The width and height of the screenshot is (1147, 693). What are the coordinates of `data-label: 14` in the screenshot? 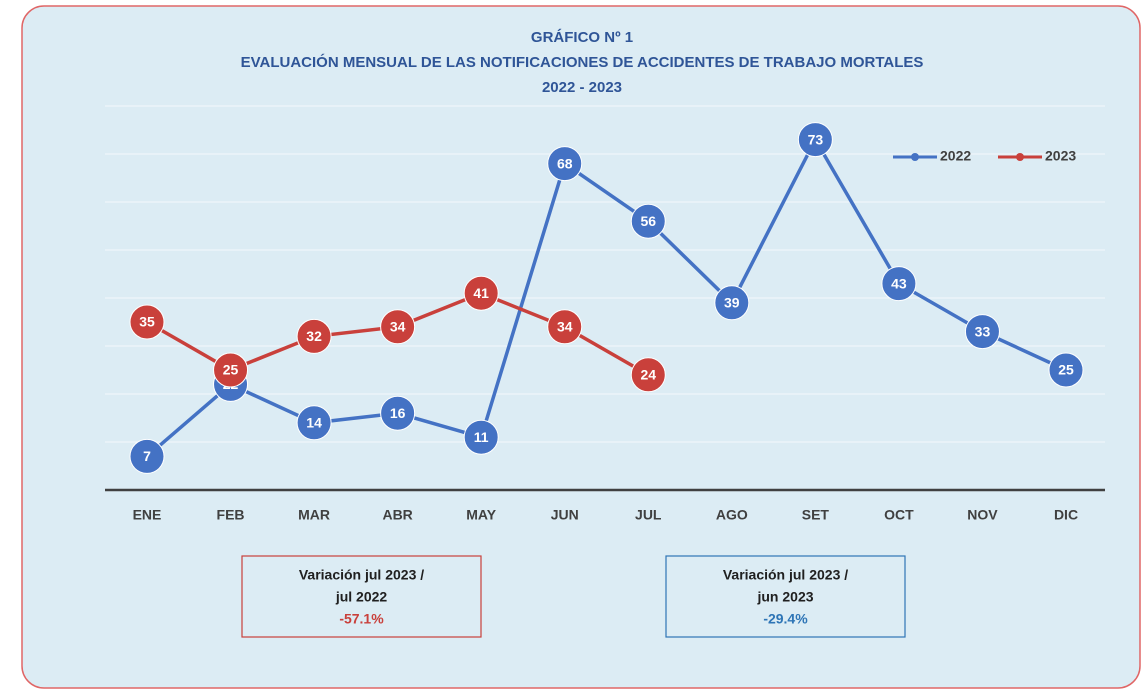 It's located at (314, 423).